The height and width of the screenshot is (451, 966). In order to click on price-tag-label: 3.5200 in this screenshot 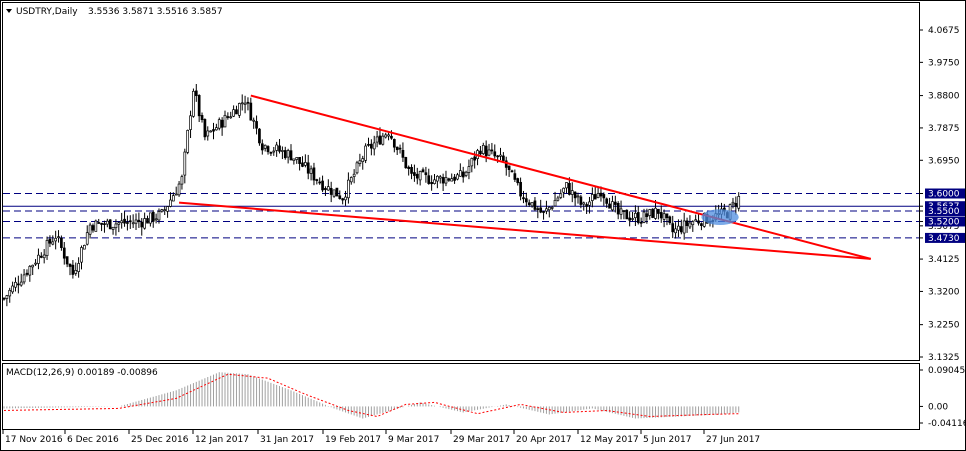, I will do `click(944, 222)`.